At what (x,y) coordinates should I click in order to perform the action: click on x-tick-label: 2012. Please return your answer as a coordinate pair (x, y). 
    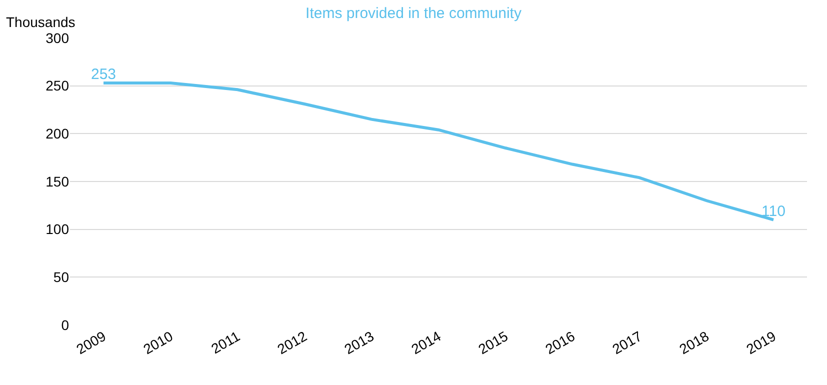
    Looking at the image, I should click on (292, 343).